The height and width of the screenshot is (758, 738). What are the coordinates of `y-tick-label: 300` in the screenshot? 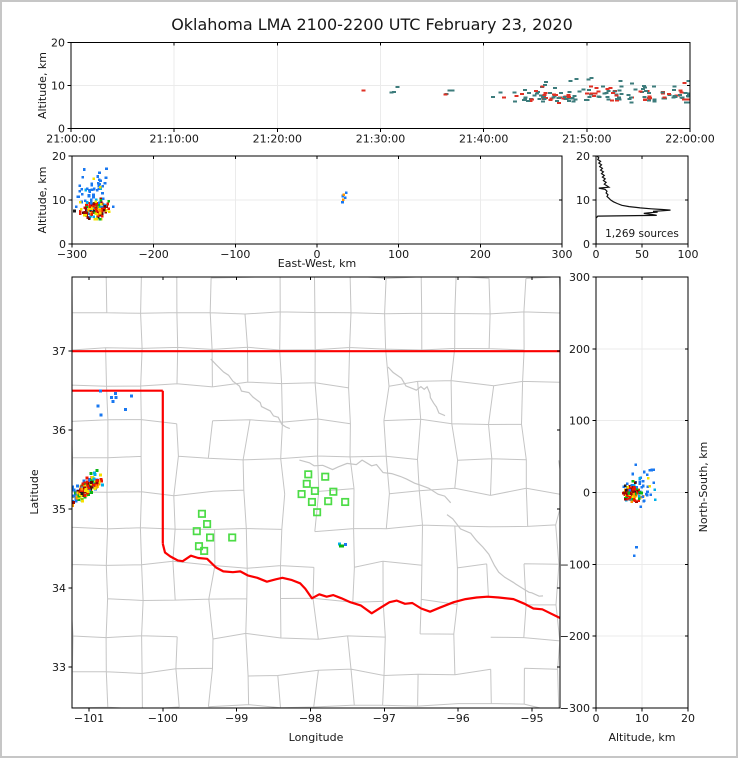 It's located at (579, 277).